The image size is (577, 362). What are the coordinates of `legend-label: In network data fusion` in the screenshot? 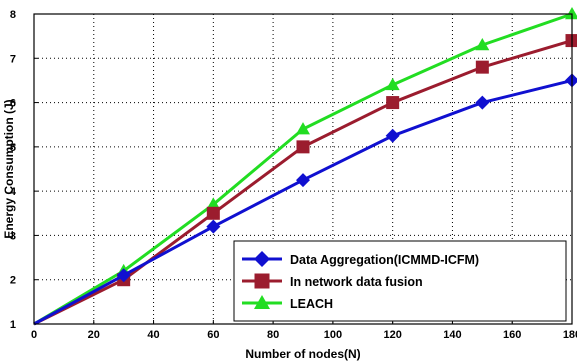 It's located at (356, 282).